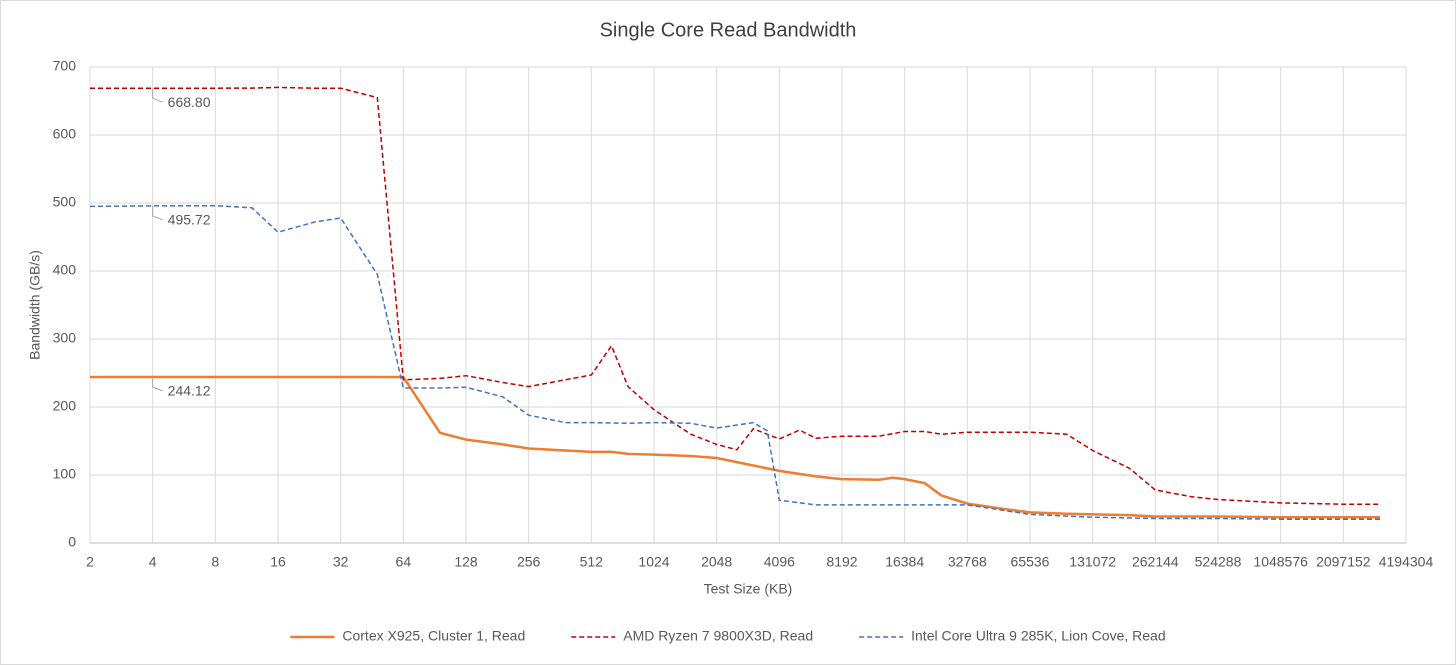 This screenshot has height=665, width=1456. What do you see at coordinates (404, 562) in the screenshot?
I see `x-tick-label: 64` at bounding box center [404, 562].